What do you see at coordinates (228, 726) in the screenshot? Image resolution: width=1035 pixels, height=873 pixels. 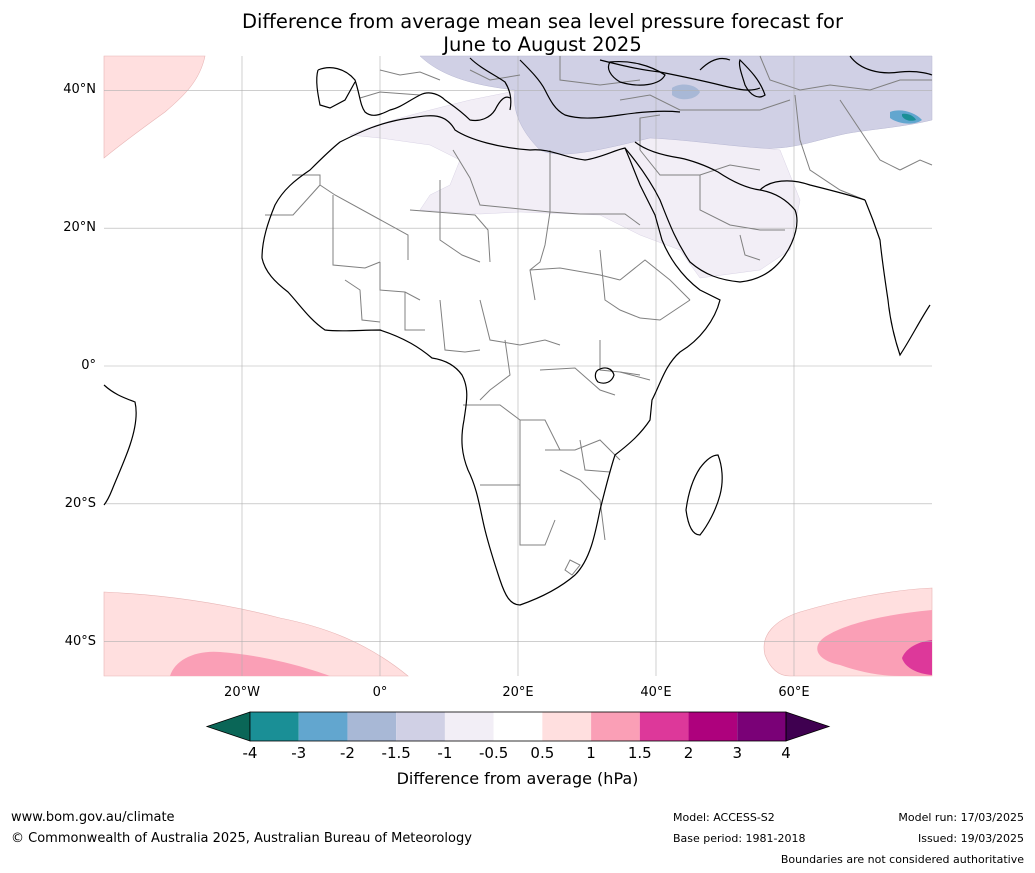 I see `colorbar-under-arrow` at bounding box center [228, 726].